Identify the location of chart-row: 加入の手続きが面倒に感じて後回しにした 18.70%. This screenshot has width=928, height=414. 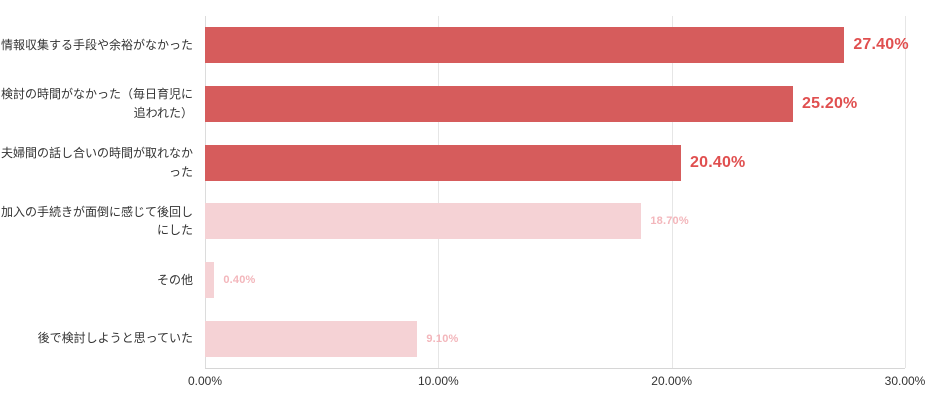
(464, 221).